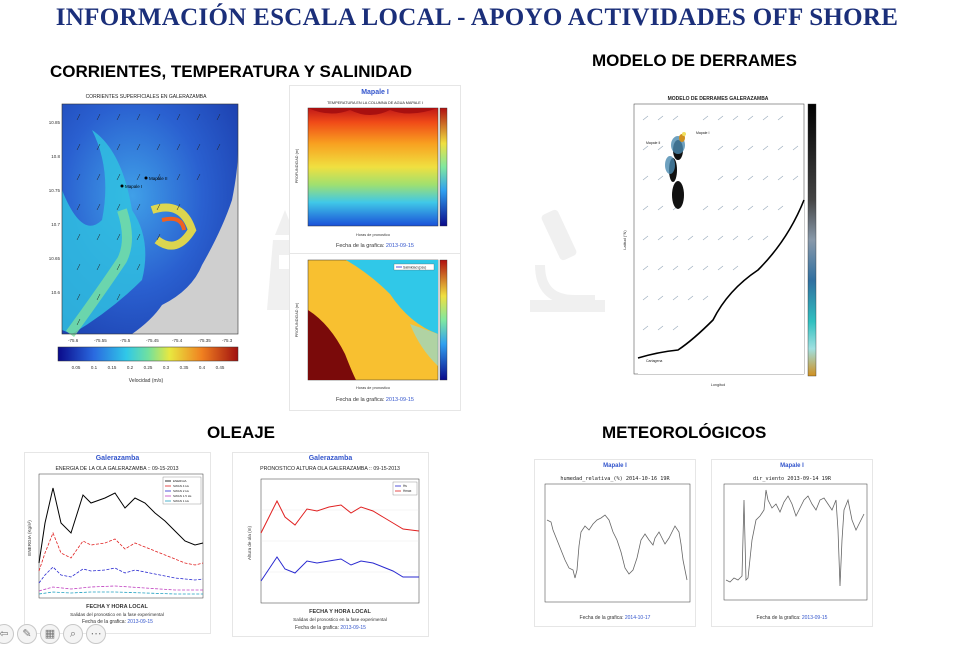 The image size is (954, 647). I want to click on humidity-series, so click(617, 547).